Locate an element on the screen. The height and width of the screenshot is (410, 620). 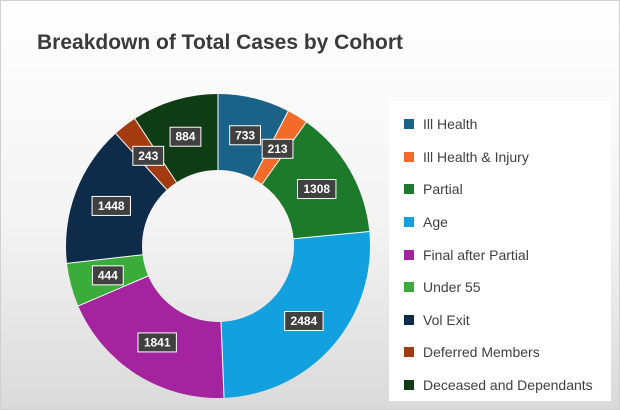
legend-item-age: Age is located at coordinates (500, 222).